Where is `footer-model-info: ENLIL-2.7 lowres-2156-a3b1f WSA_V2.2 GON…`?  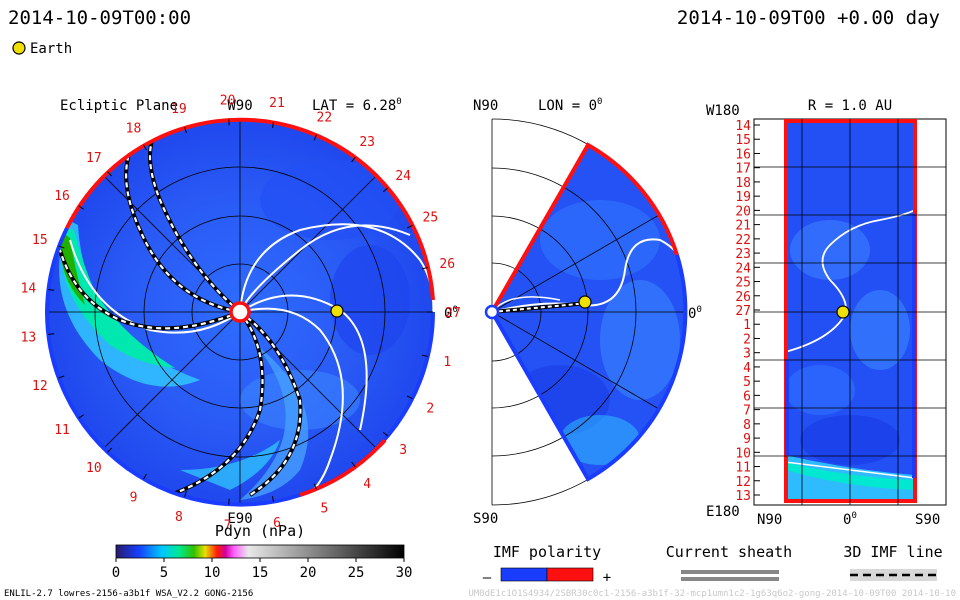 footer-model-info: ENLIL-2.7 lowres-2156-a3b1f WSA_V2.2 GON… is located at coordinates (128, 594).